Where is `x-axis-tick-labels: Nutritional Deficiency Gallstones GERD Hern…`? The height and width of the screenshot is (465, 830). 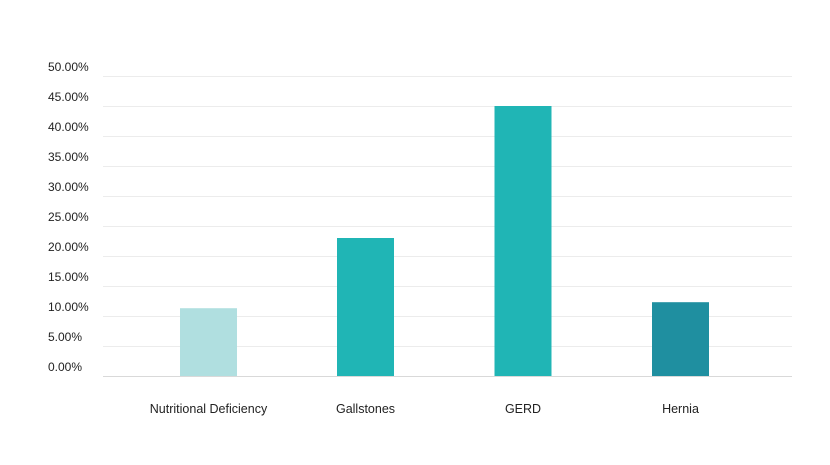
x-axis-tick-labels: Nutritional Deficiency Gallstones GERD Hern… is located at coordinates (424, 409).